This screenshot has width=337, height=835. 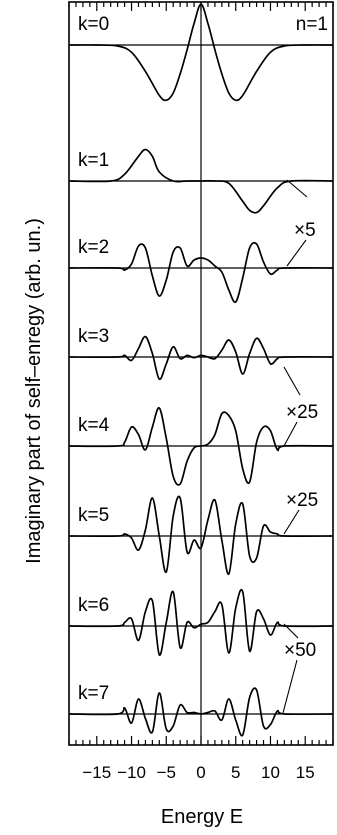 What do you see at coordinates (93, 605) in the screenshot?
I see `series-label-k=6: k=6` at bounding box center [93, 605].